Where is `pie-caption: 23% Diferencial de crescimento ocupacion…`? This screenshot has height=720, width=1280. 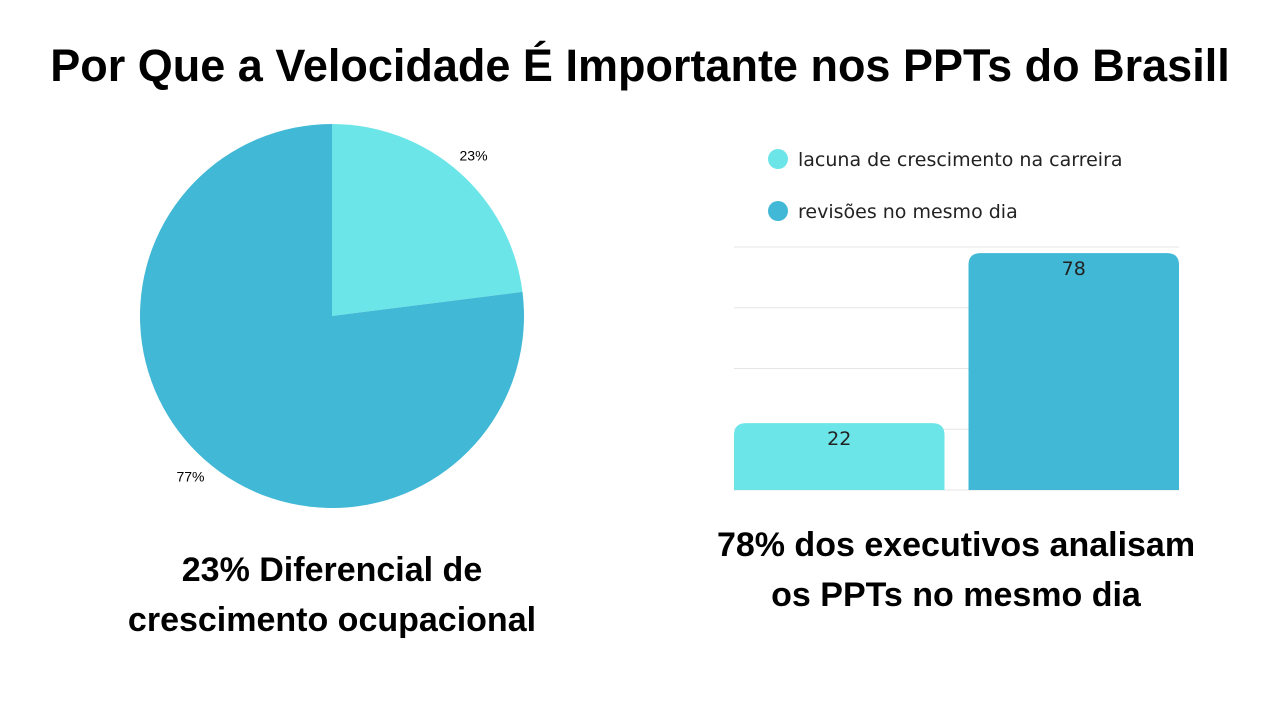
pie-caption: 23% Diferencial de crescimento ocupacion… is located at coordinates (332, 595).